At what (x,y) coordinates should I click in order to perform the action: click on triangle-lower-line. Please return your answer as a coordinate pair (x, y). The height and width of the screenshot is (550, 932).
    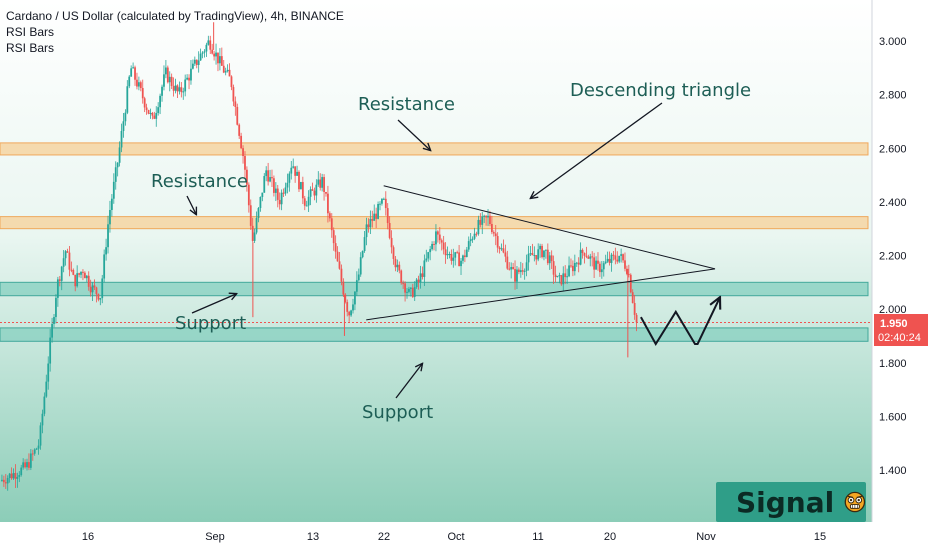
    Looking at the image, I should click on (541, 294).